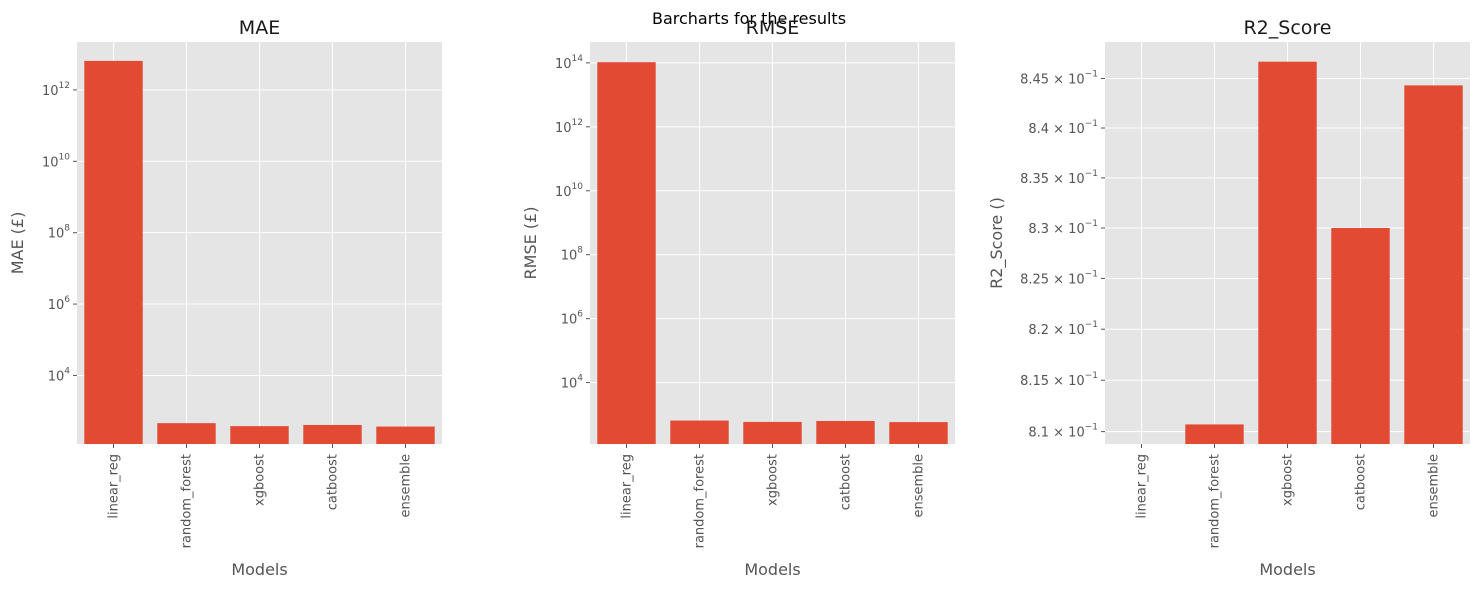 The image size is (1479, 589). I want to click on y-tick-label: 8.35 × 10⁻¹, so click(1059, 178).